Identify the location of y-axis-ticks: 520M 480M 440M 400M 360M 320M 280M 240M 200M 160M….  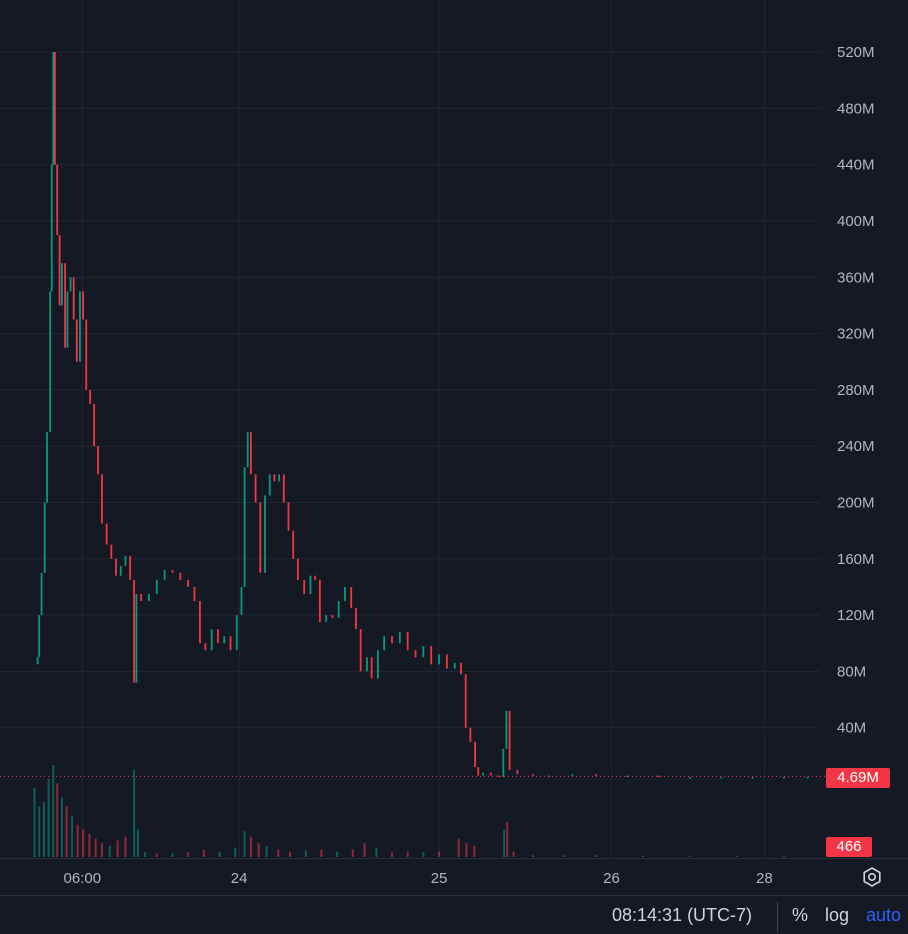
(856, 390).